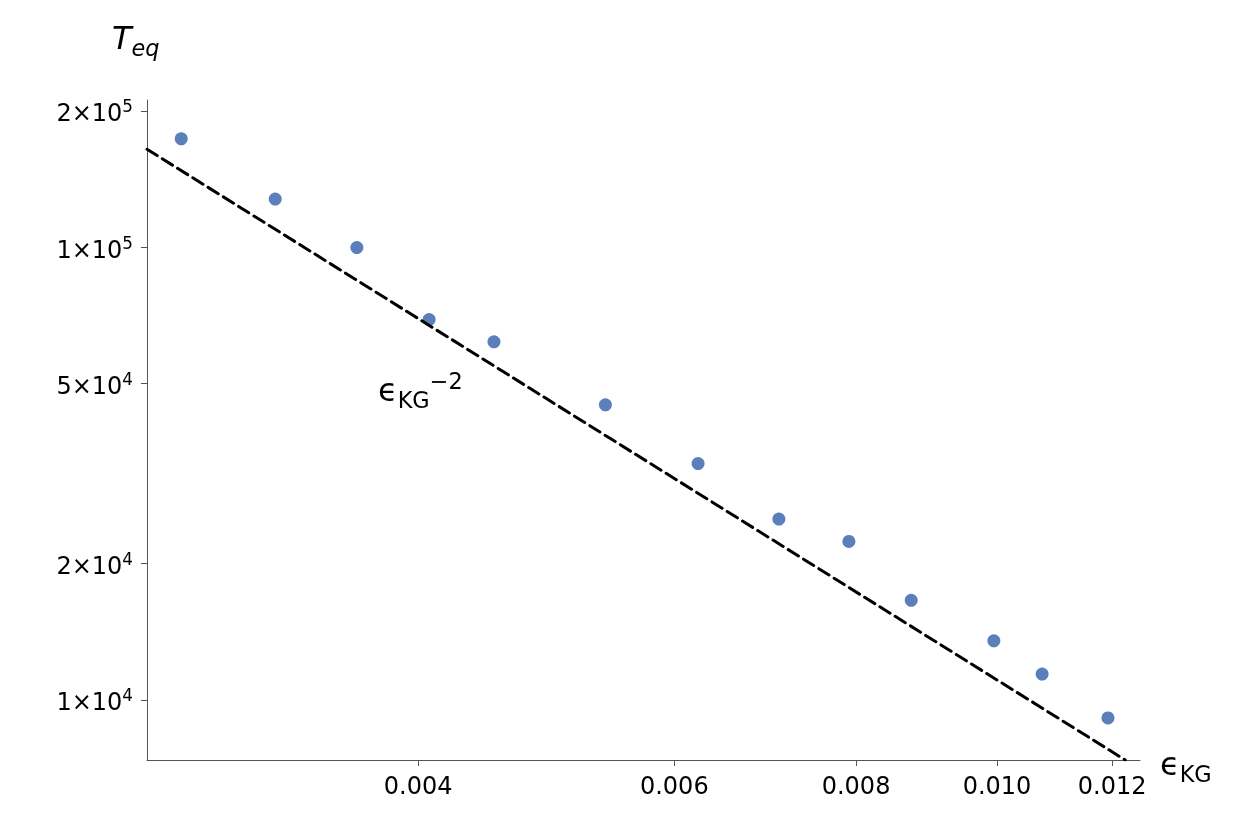 This screenshot has height=817, width=1250. Describe the element at coordinates (94, 700) in the screenshot. I see `y-tick-label: 1×10$^{4}$` at that location.